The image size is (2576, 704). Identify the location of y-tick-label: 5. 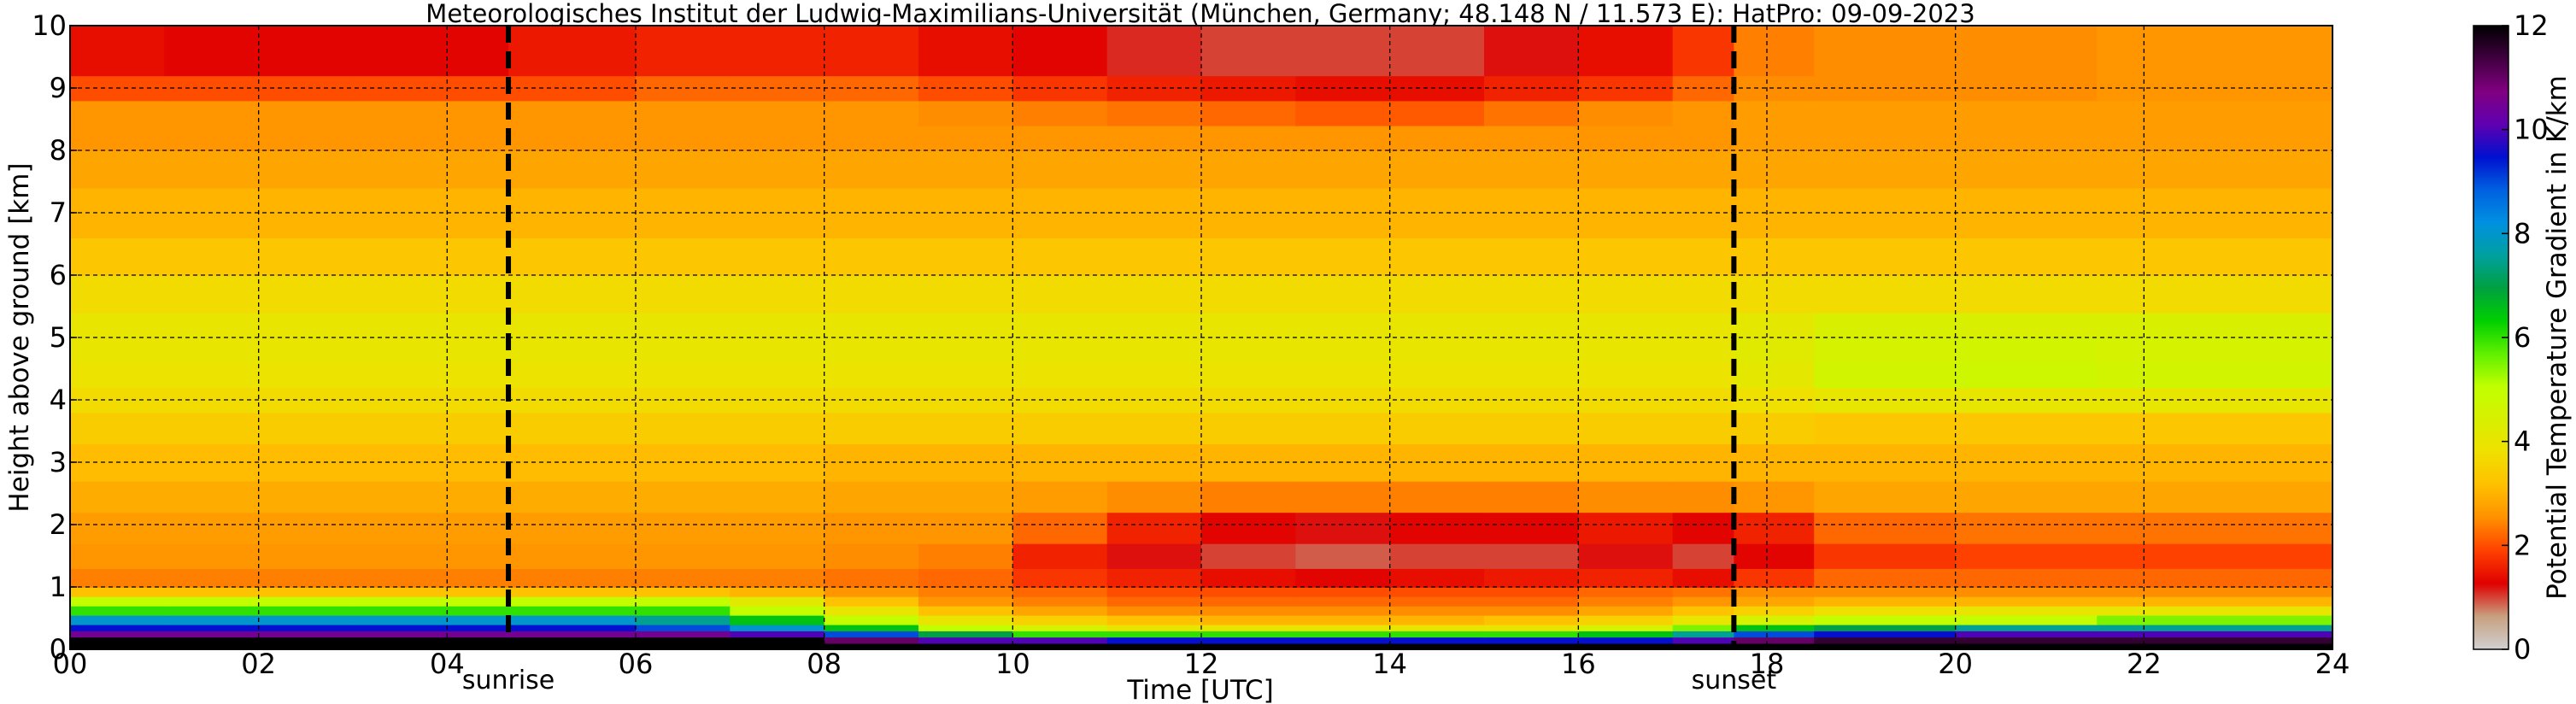
(59, 337).